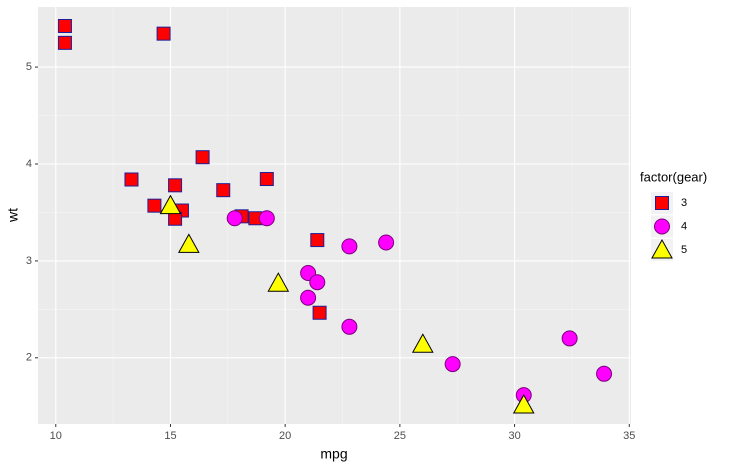 This screenshot has height=468, width=746. What do you see at coordinates (285, 436) in the screenshot?
I see `x-tick-label: 20` at bounding box center [285, 436].